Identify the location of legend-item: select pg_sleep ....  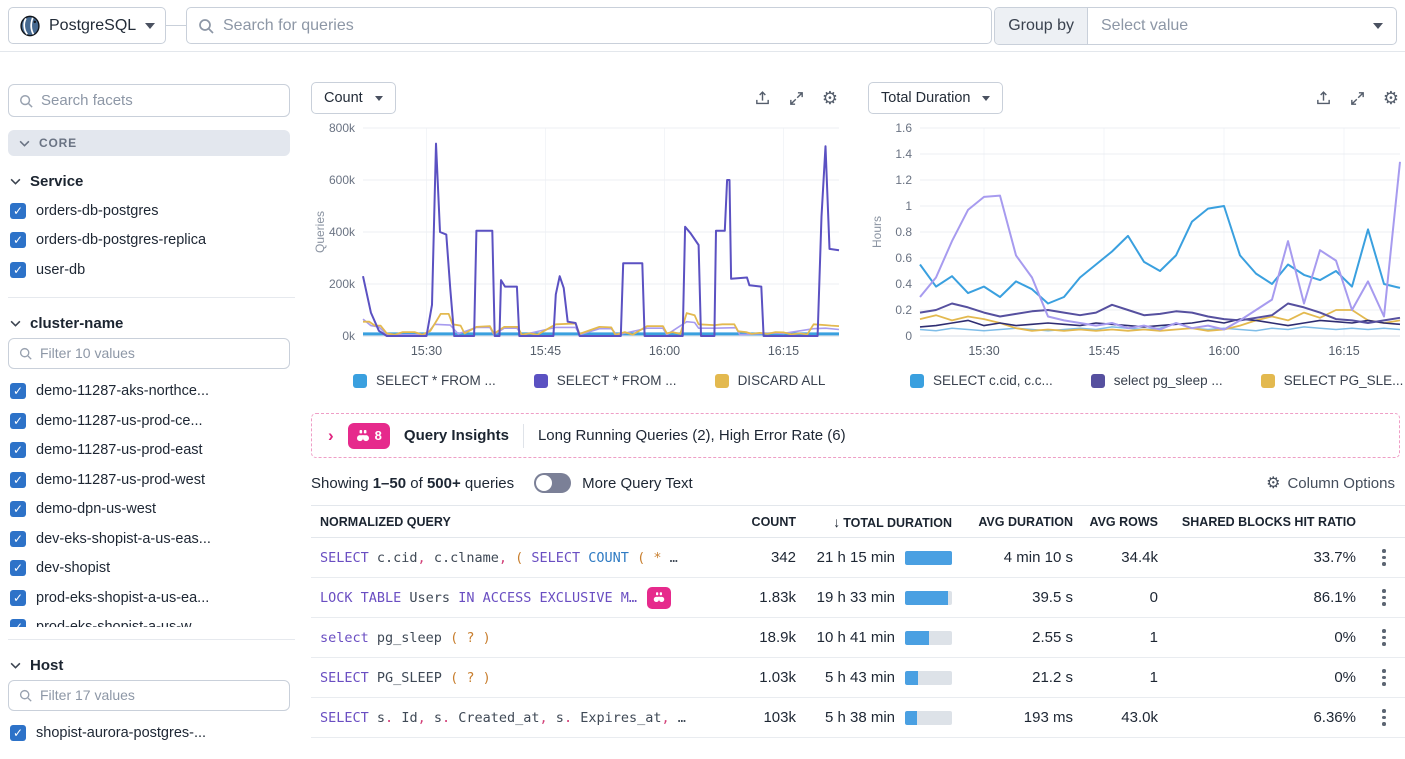
(1156, 380).